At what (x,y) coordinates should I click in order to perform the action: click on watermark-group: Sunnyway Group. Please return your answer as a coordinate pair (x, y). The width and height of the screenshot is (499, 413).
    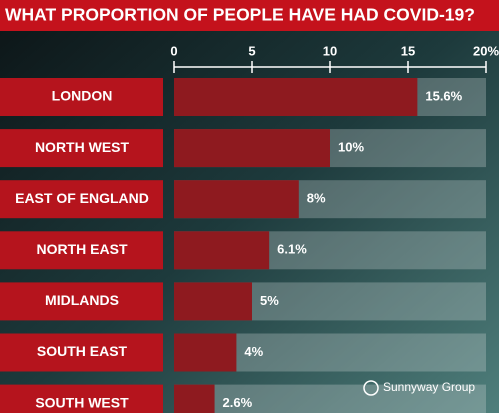
    Looking at the image, I should click on (419, 388).